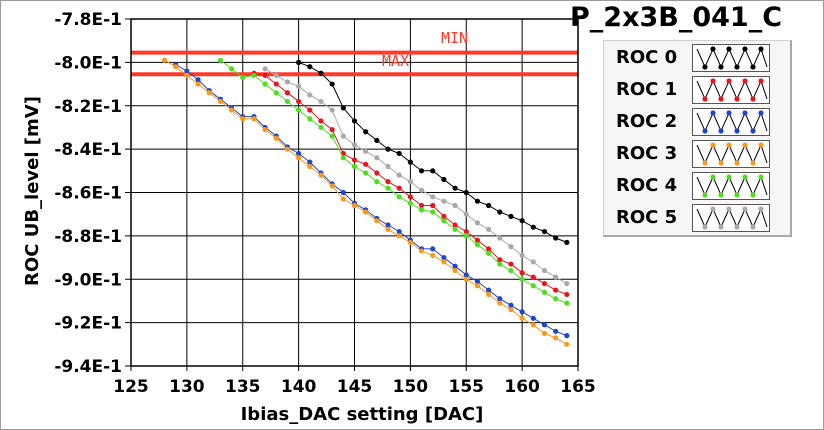  I want to click on x-tick-label: 155, so click(467, 387).